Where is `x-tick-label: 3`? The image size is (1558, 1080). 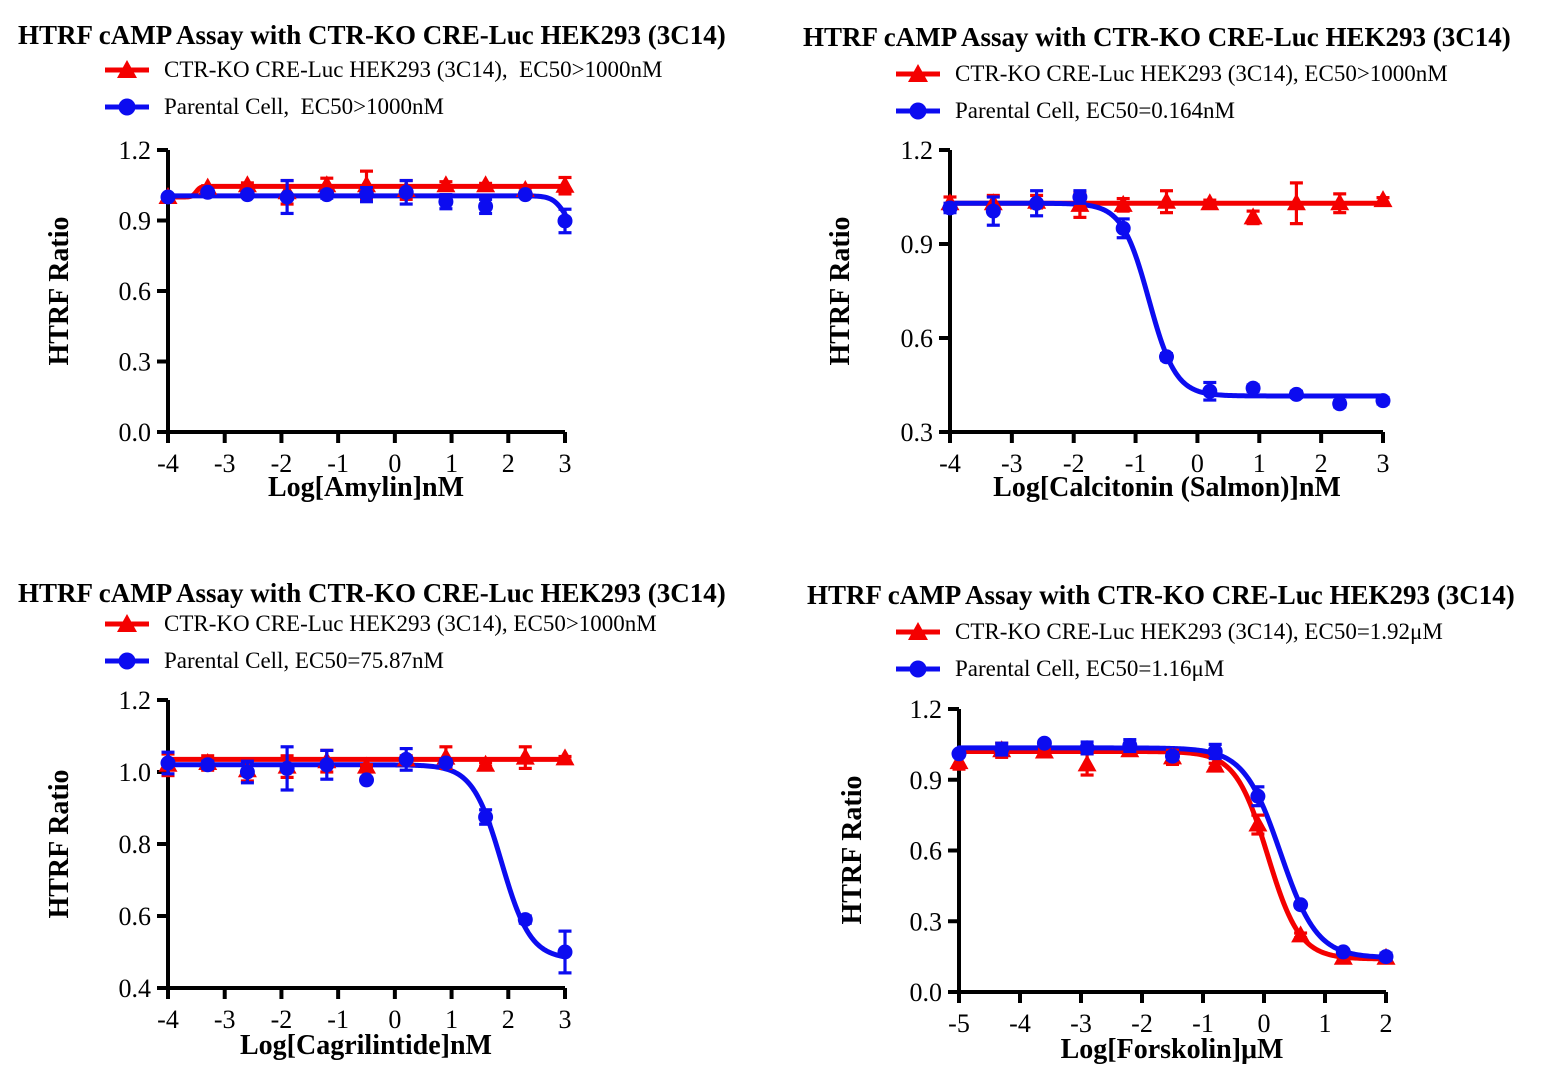
x-tick-label: 3 is located at coordinates (565, 1019).